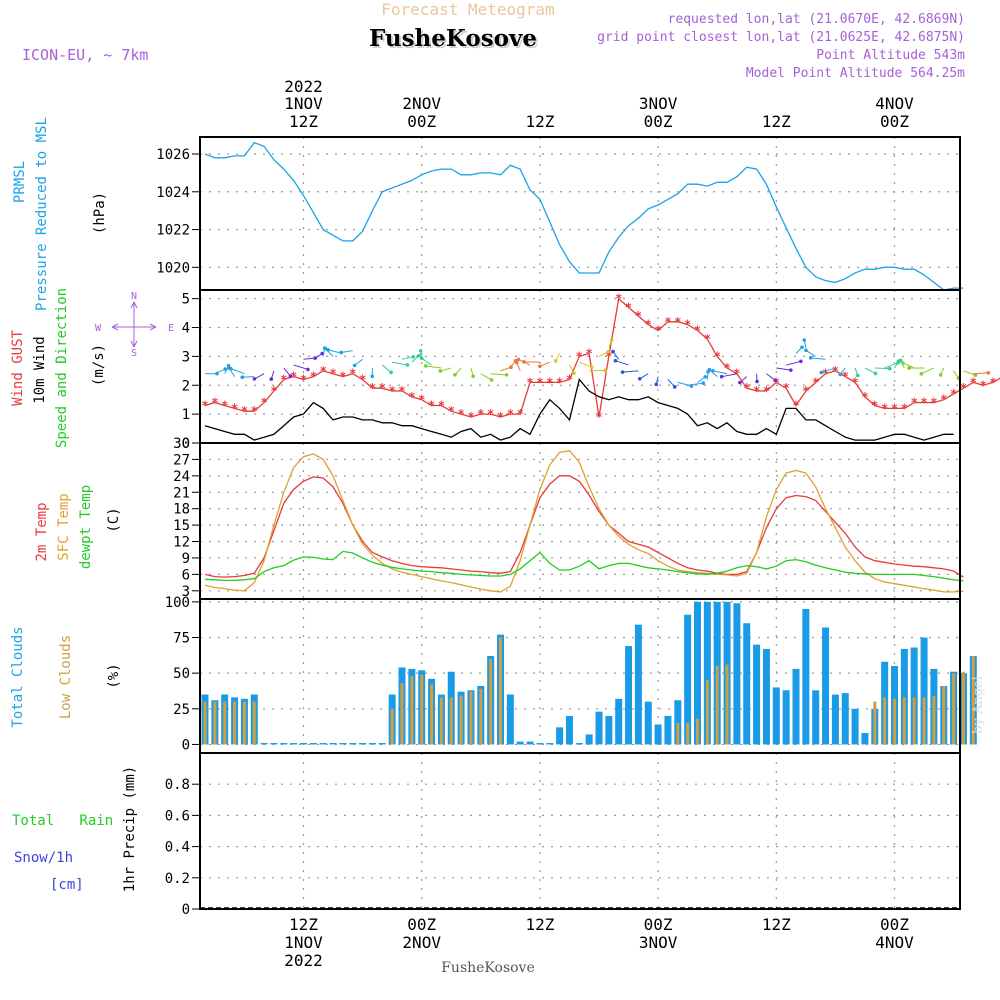 The height and width of the screenshot is (1000, 1000). I want to click on y-tick-label: 1022, so click(173, 231).